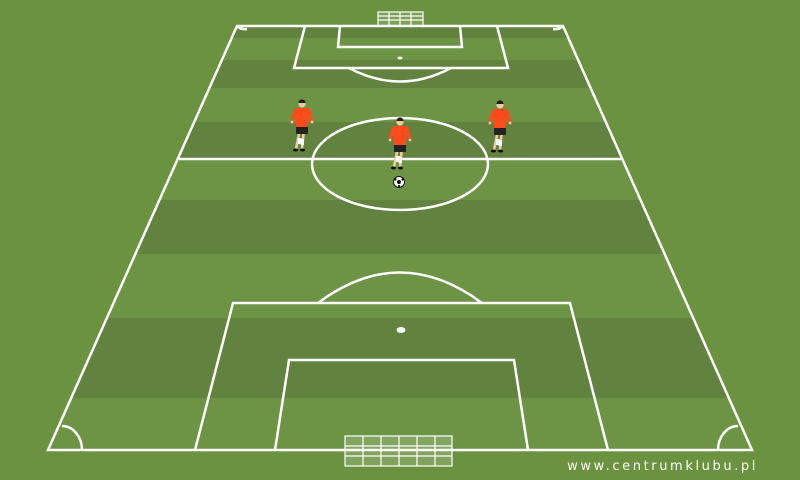 Image resolution: width=800 pixels, height=480 pixels. Describe the element at coordinates (399, 182) in the screenshot. I see `soccer-ball` at that location.